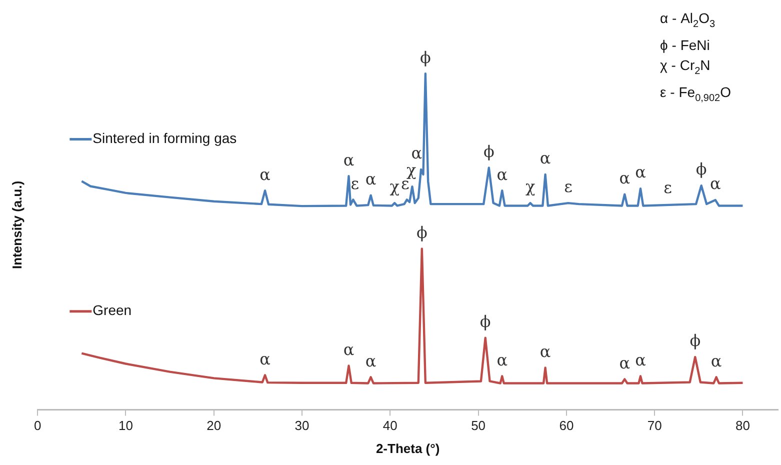  I want to click on legend-label: Green, so click(112, 310).